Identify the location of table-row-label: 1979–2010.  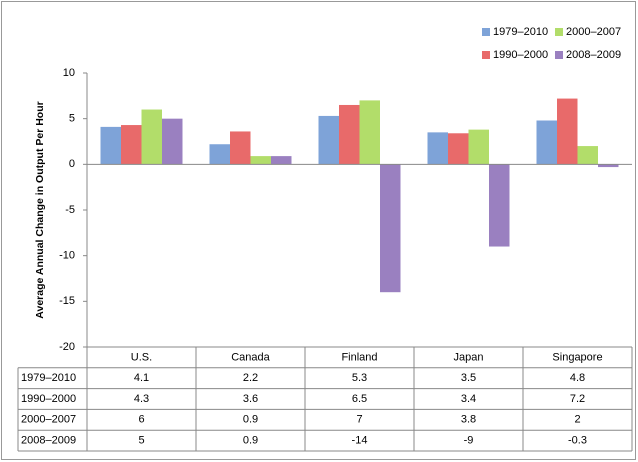
(48, 378).